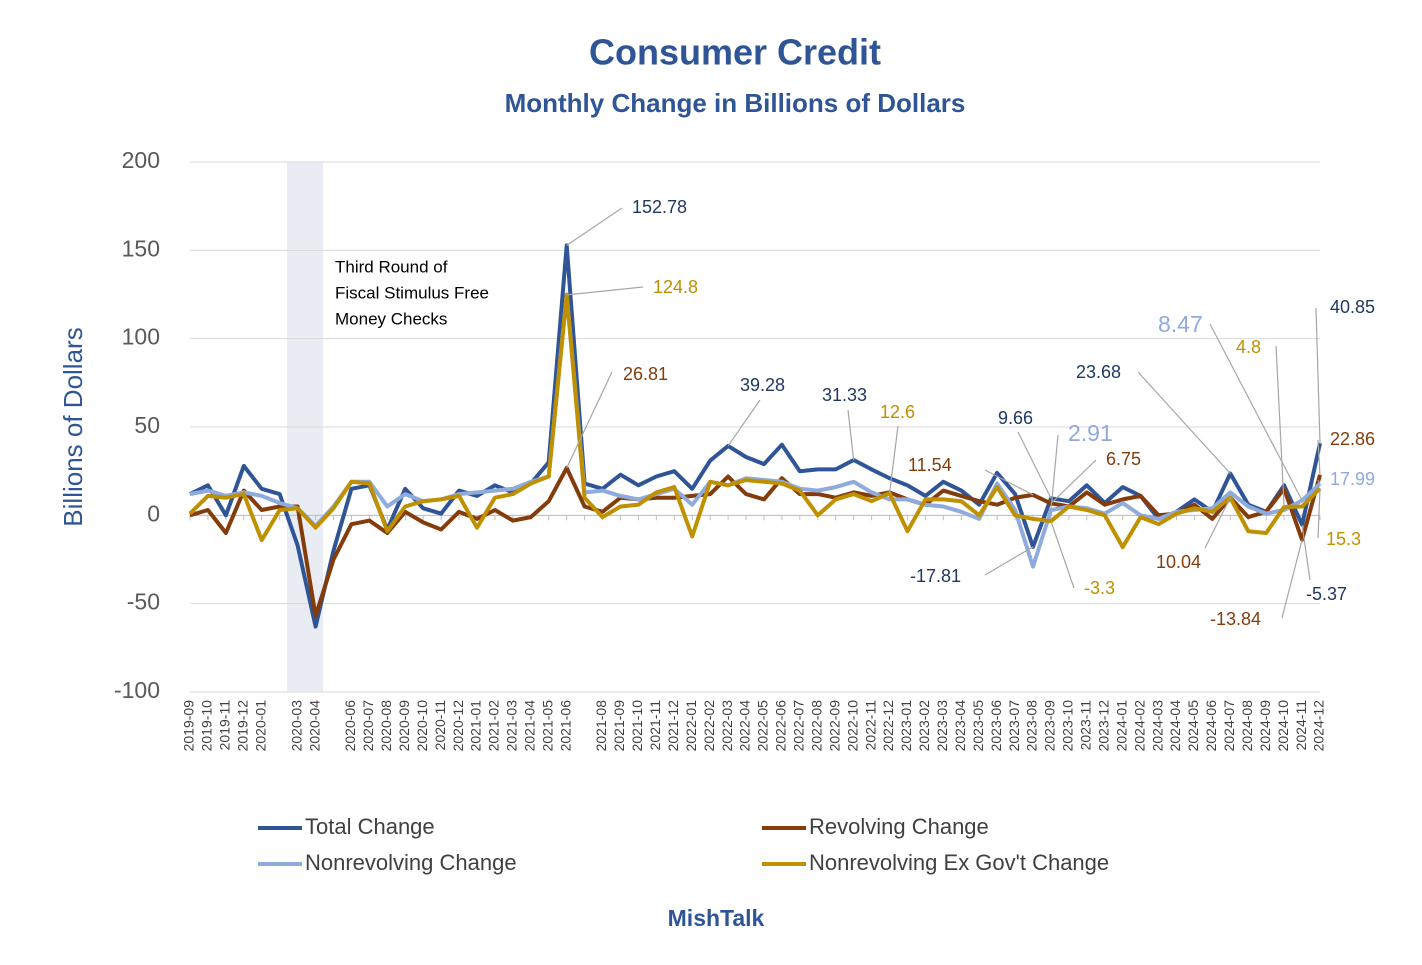  I want to click on data-label: 26.81, so click(645, 374).